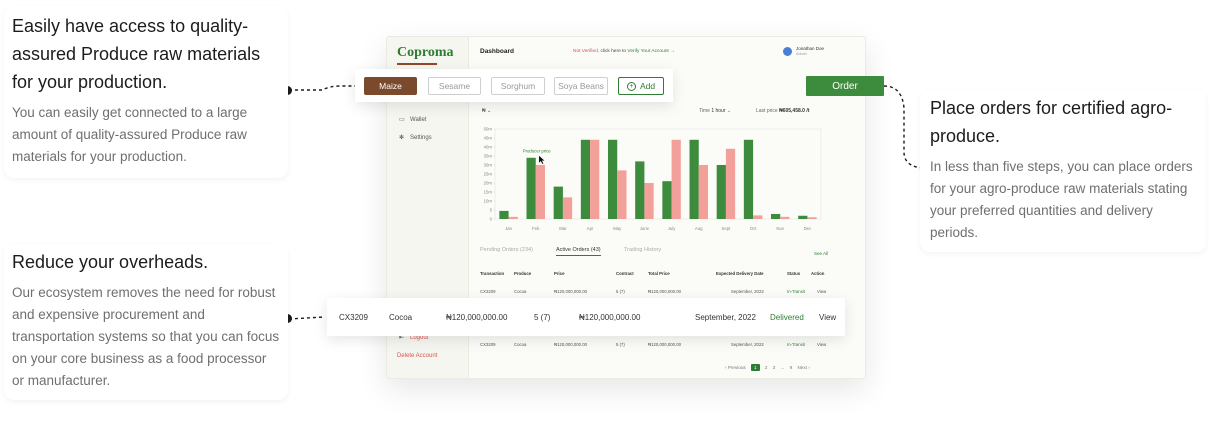 This screenshot has height=439, width=1209. I want to click on bar-pink-feb, so click(540, 192).